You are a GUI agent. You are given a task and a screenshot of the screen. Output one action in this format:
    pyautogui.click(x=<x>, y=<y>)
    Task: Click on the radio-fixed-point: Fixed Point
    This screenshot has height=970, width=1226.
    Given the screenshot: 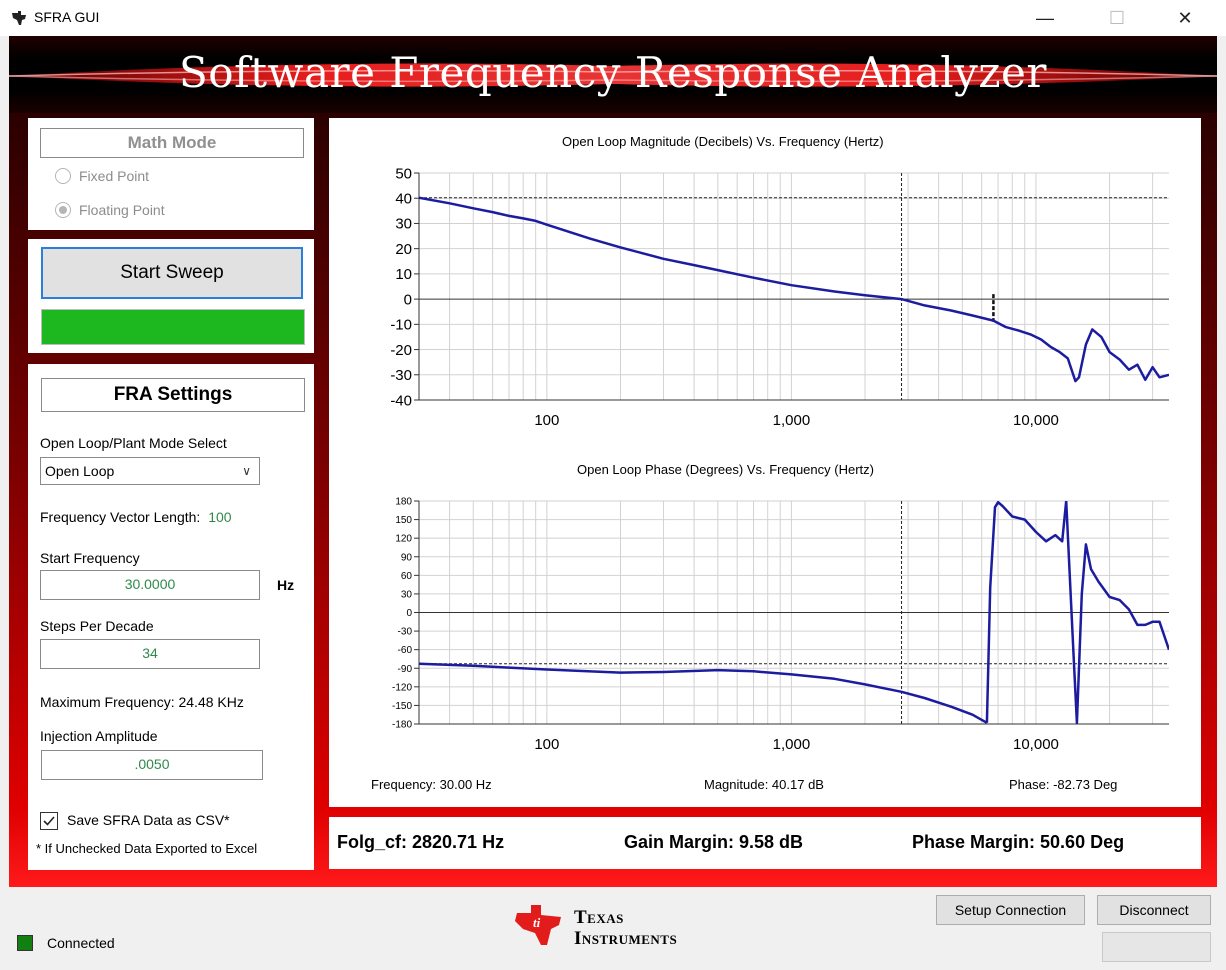 What is the action you would take?
    pyautogui.click(x=102, y=176)
    